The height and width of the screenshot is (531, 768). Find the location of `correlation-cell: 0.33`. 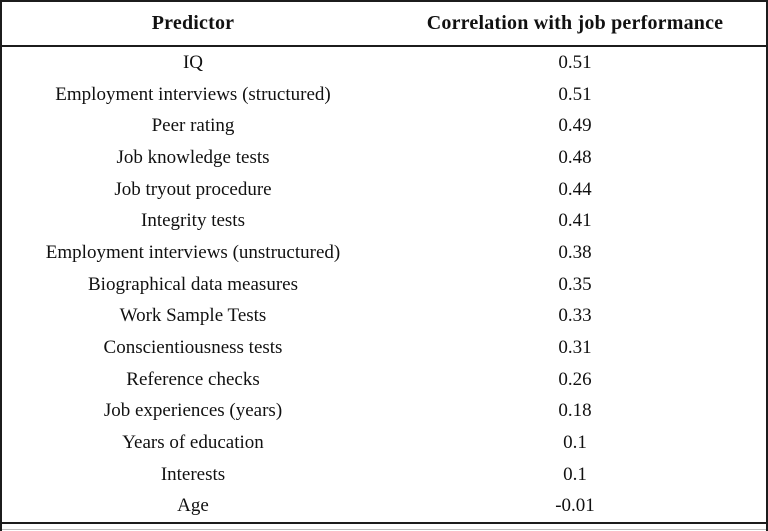

correlation-cell: 0.33 is located at coordinates (575, 316).